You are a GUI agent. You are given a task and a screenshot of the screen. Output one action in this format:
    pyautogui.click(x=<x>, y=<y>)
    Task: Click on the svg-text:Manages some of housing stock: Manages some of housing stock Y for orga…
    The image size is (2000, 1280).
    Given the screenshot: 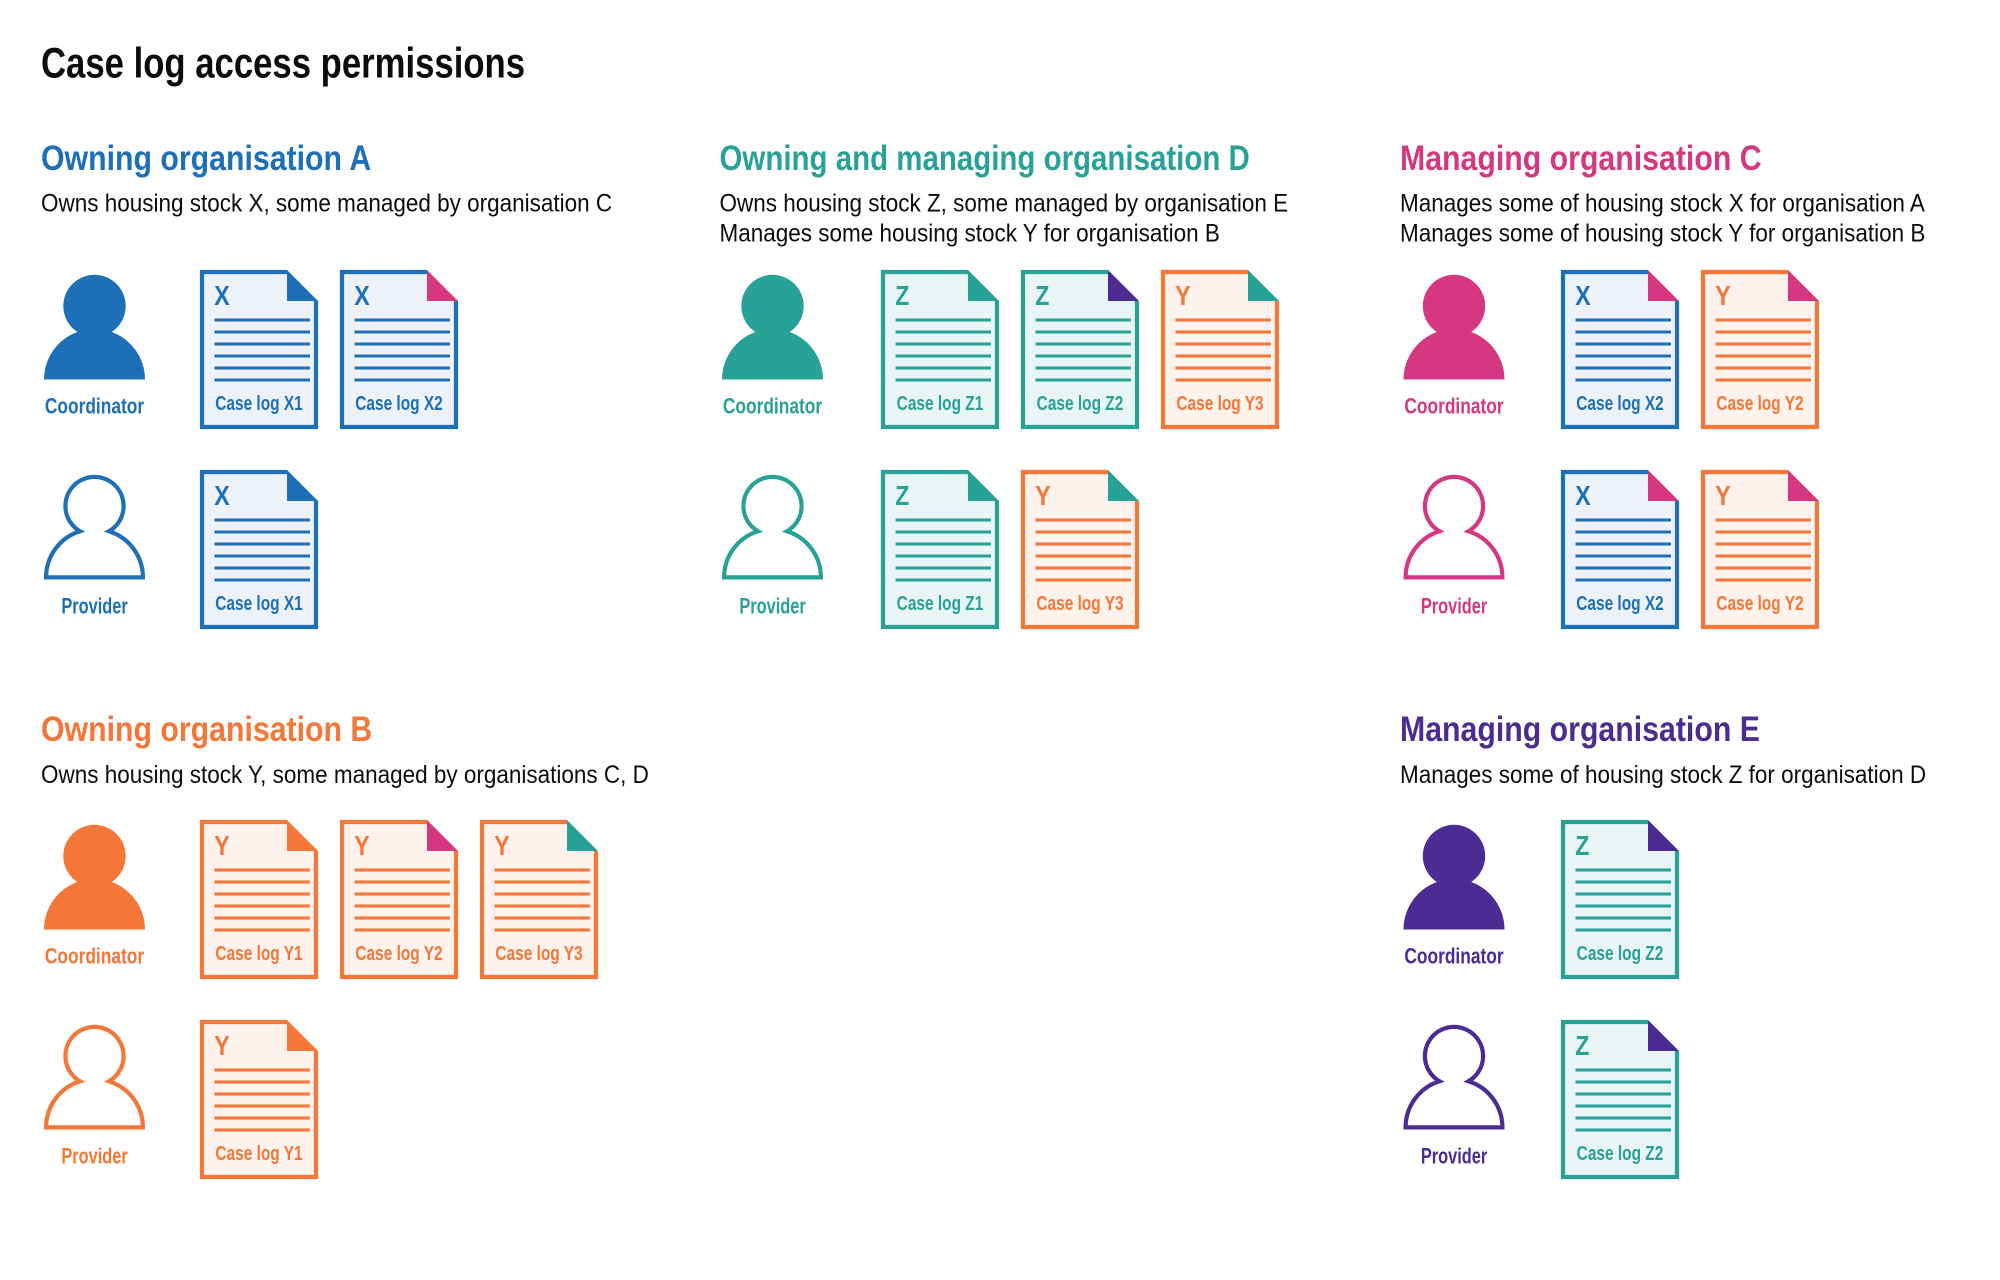 What is the action you would take?
    pyautogui.click(x=1662, y=233)
    